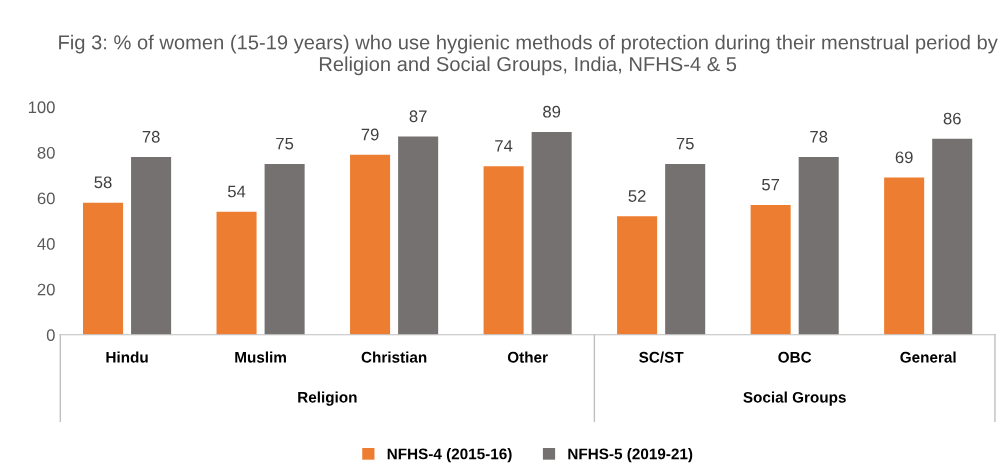 Image resolution: width=1005 pixels, height=465 pixels. What do you see at coordinates (928, 357) in the screenshot?
I see `x-tick-label: General` at bounding box center [928, 357].